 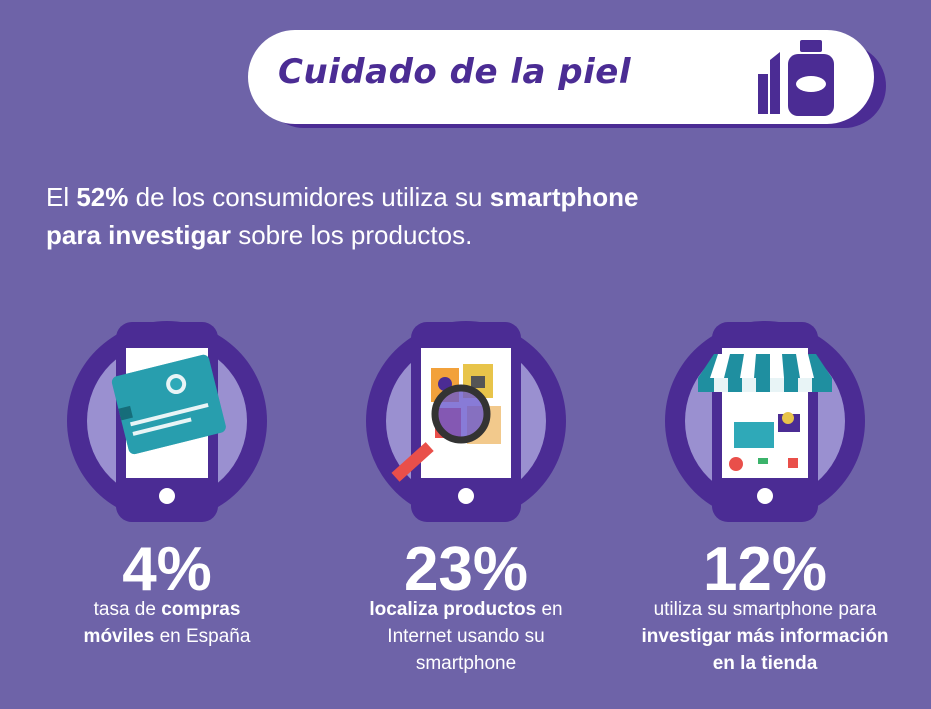 What do you see at coordinates (455, 72) in the screenshot?
I see `page-title: Cuidado de la piel` at bounding box center [455, 72].